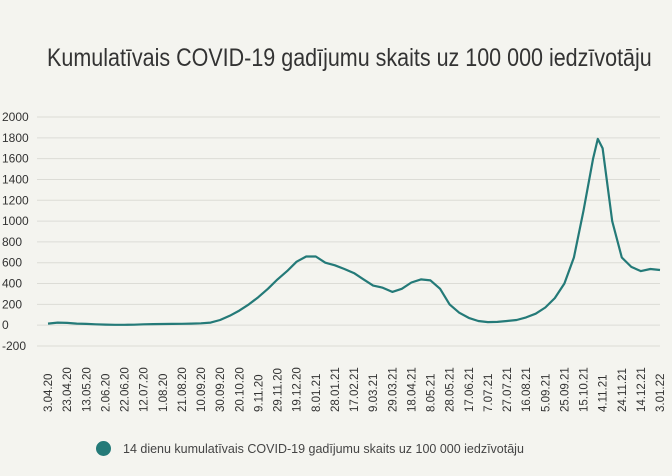 Image resolution: width=672 pixels, height=476 pixels. I want to click on x-tick-label: 2.06.20, so click(106, 393).